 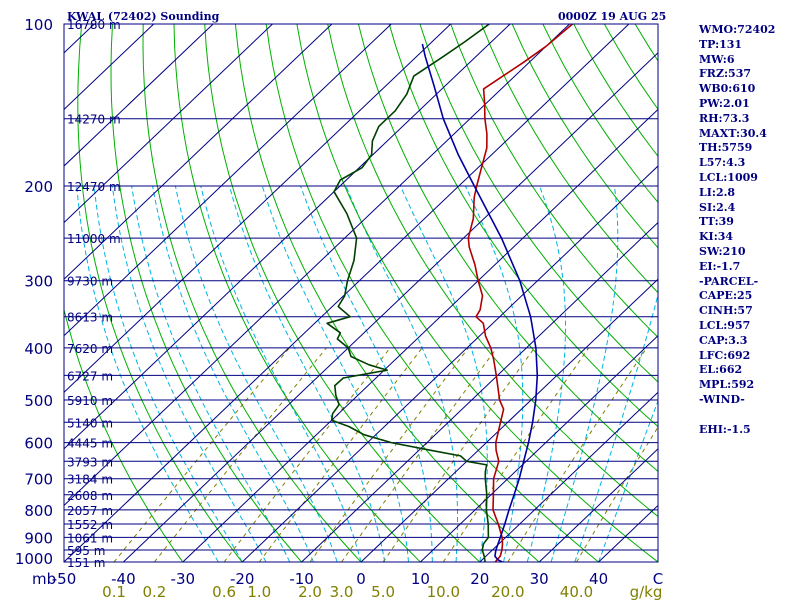 What do you see at coordinates (38, 25) in the screenshot?
I see `pressure-tick-label: 100` at bounding box center [38, 25].